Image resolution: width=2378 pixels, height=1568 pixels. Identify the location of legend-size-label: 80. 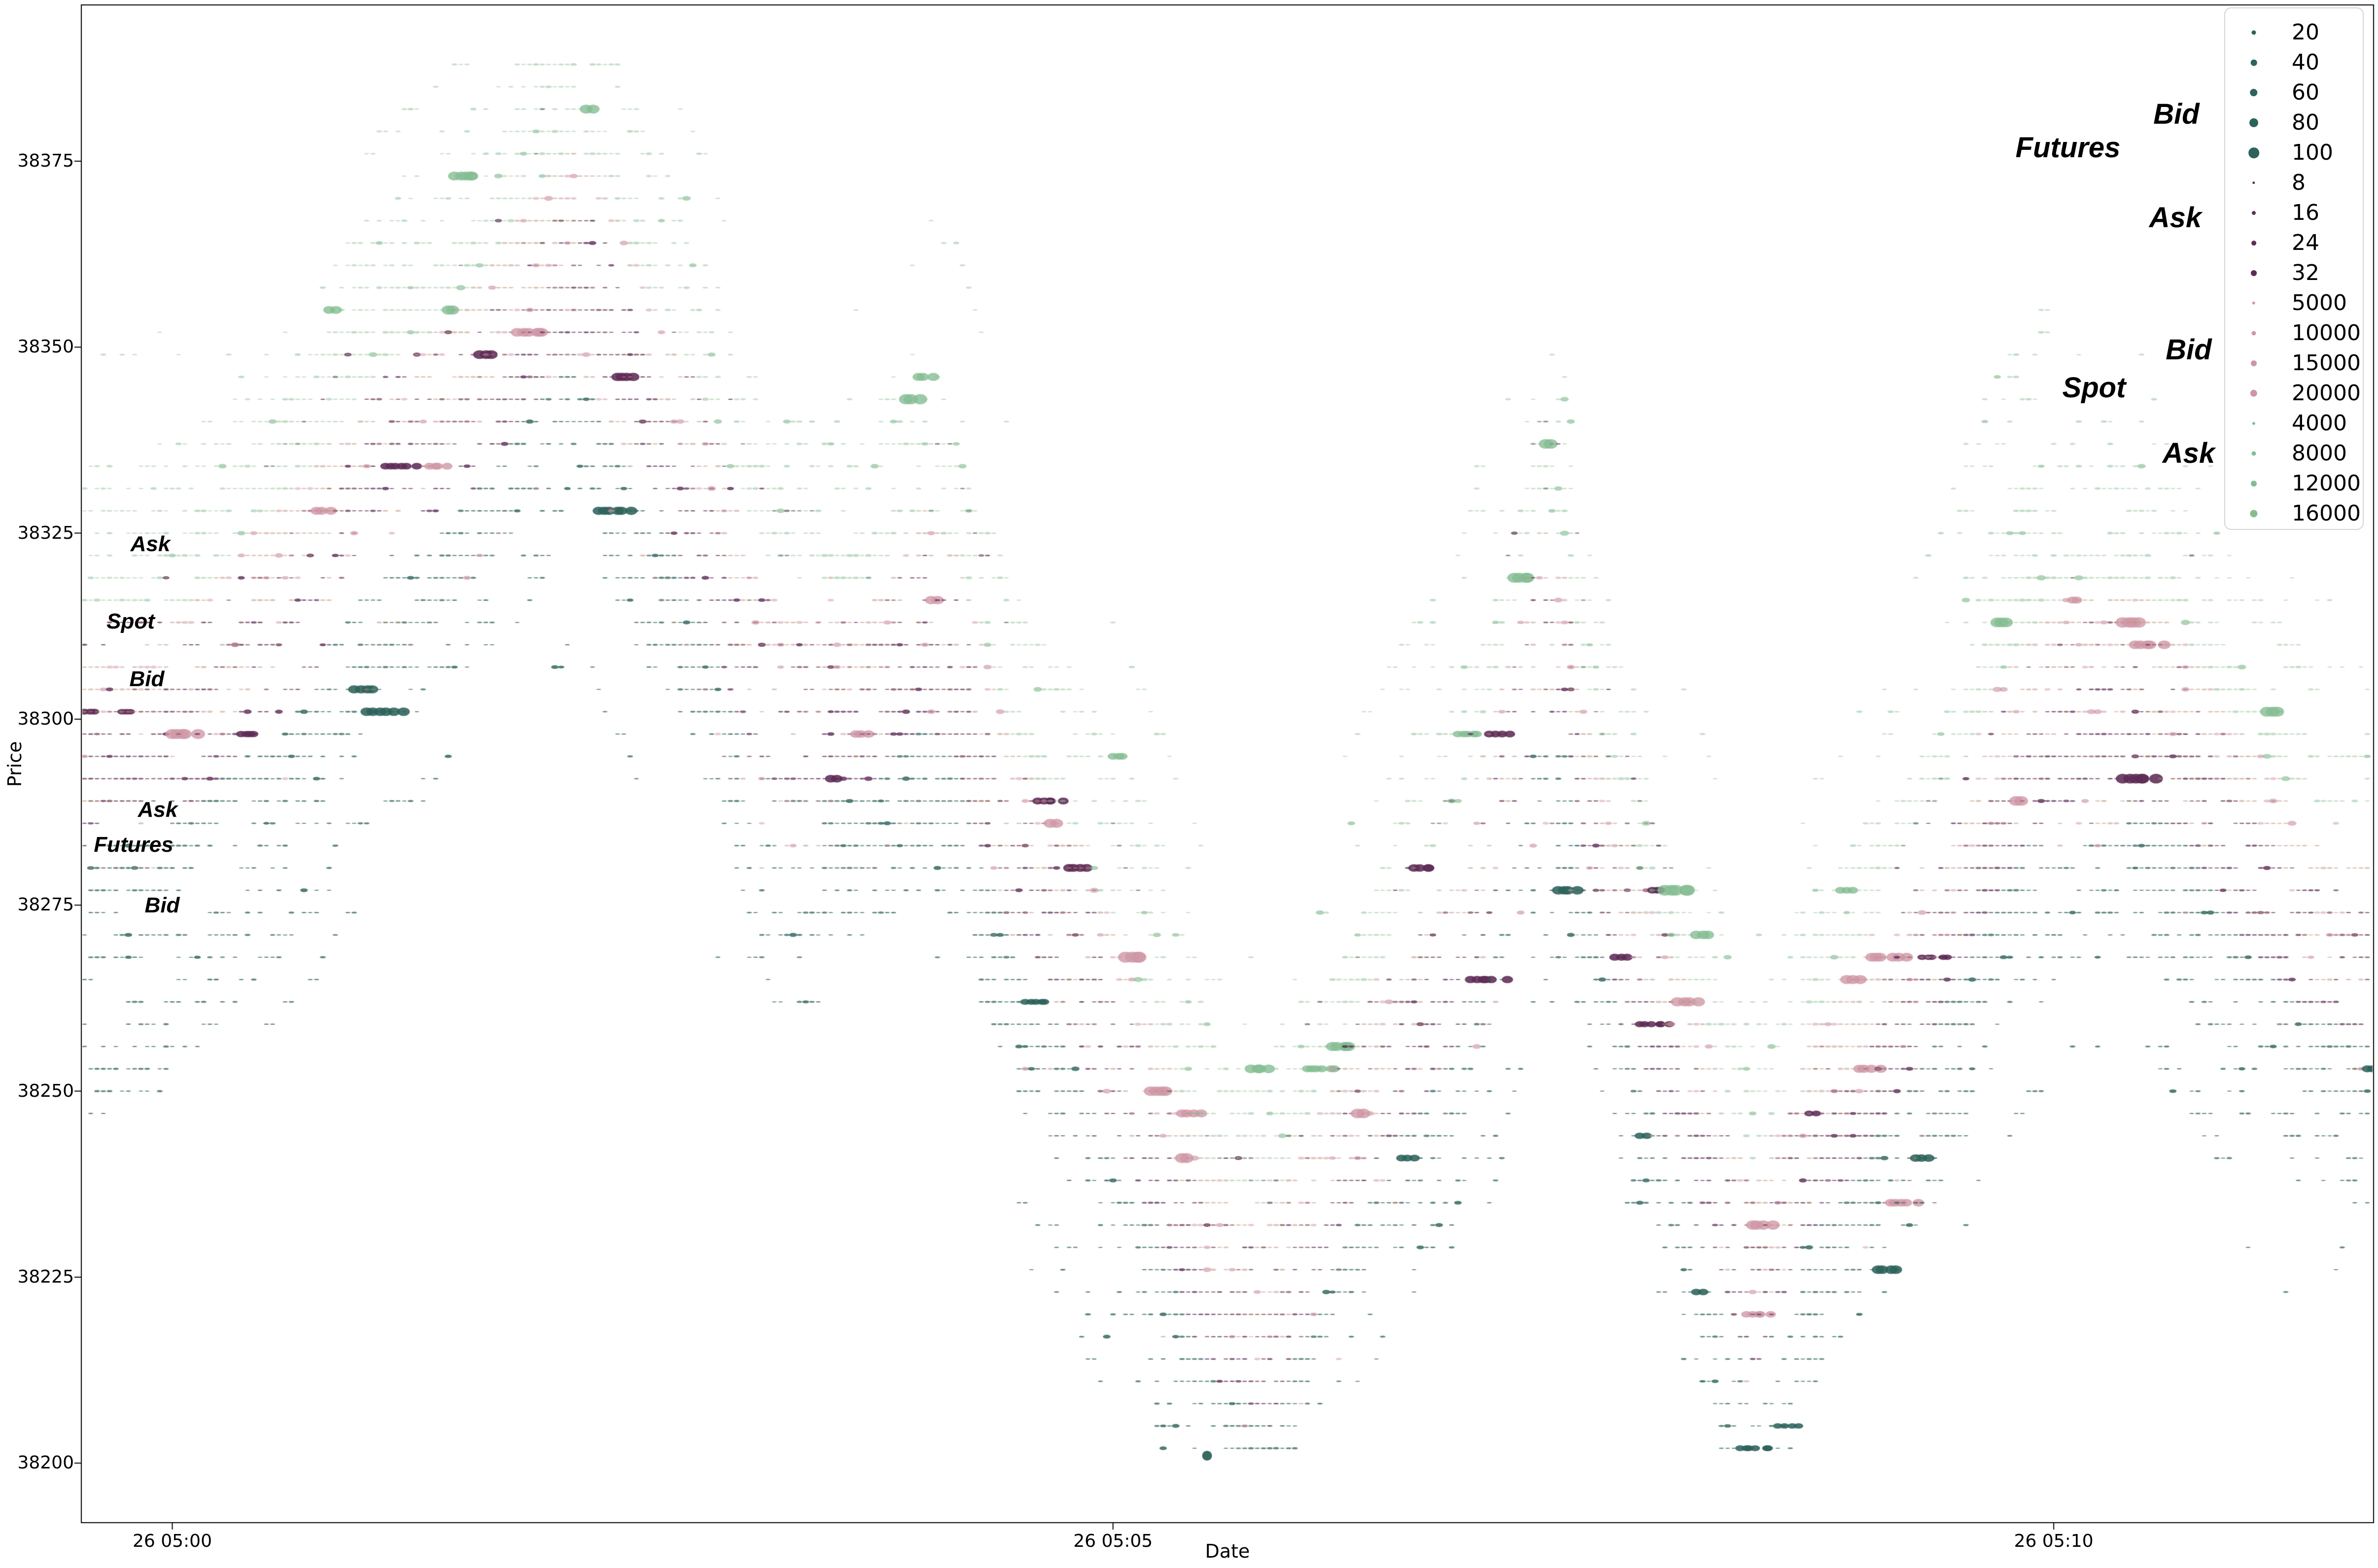
(2305, 123).